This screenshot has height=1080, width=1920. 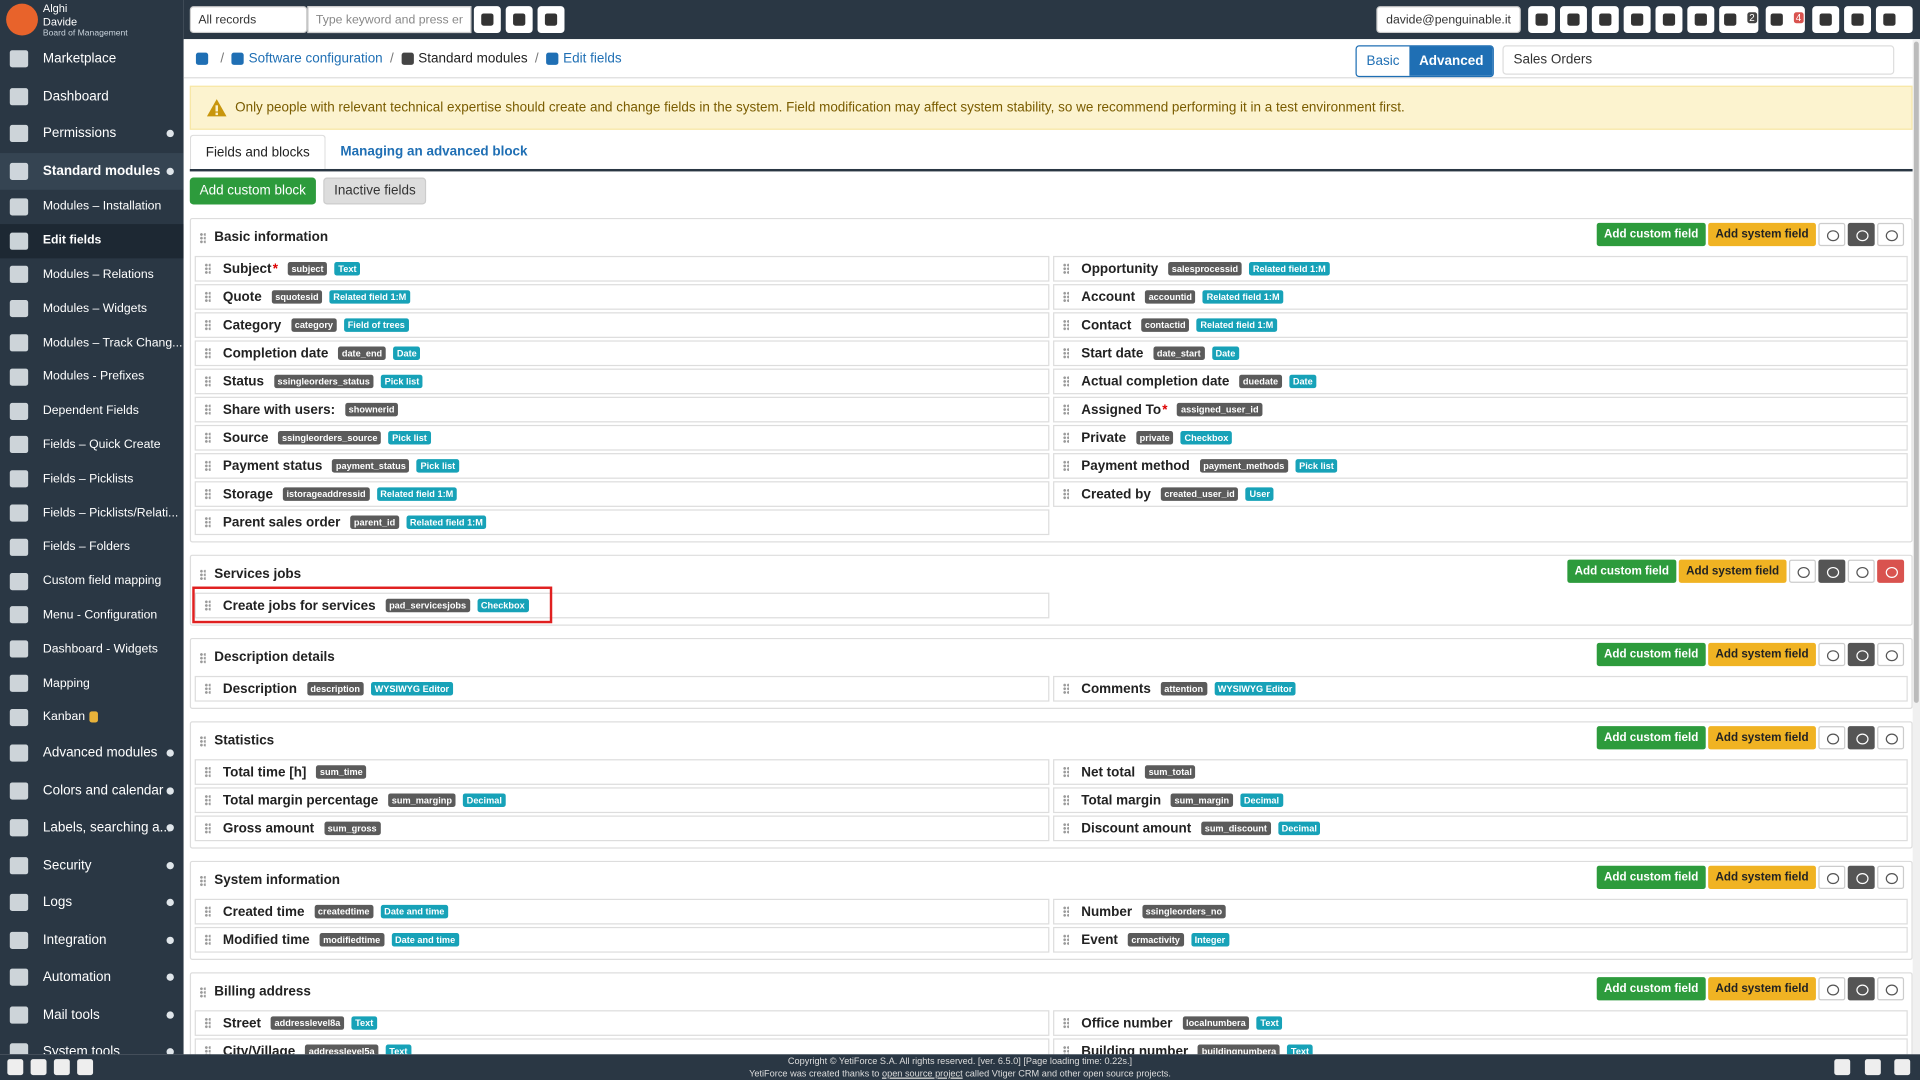 What do you see at coordinates (92, 902) in the screenshot?
I see `menu-item: Logs` at bounding box center [92, 902].